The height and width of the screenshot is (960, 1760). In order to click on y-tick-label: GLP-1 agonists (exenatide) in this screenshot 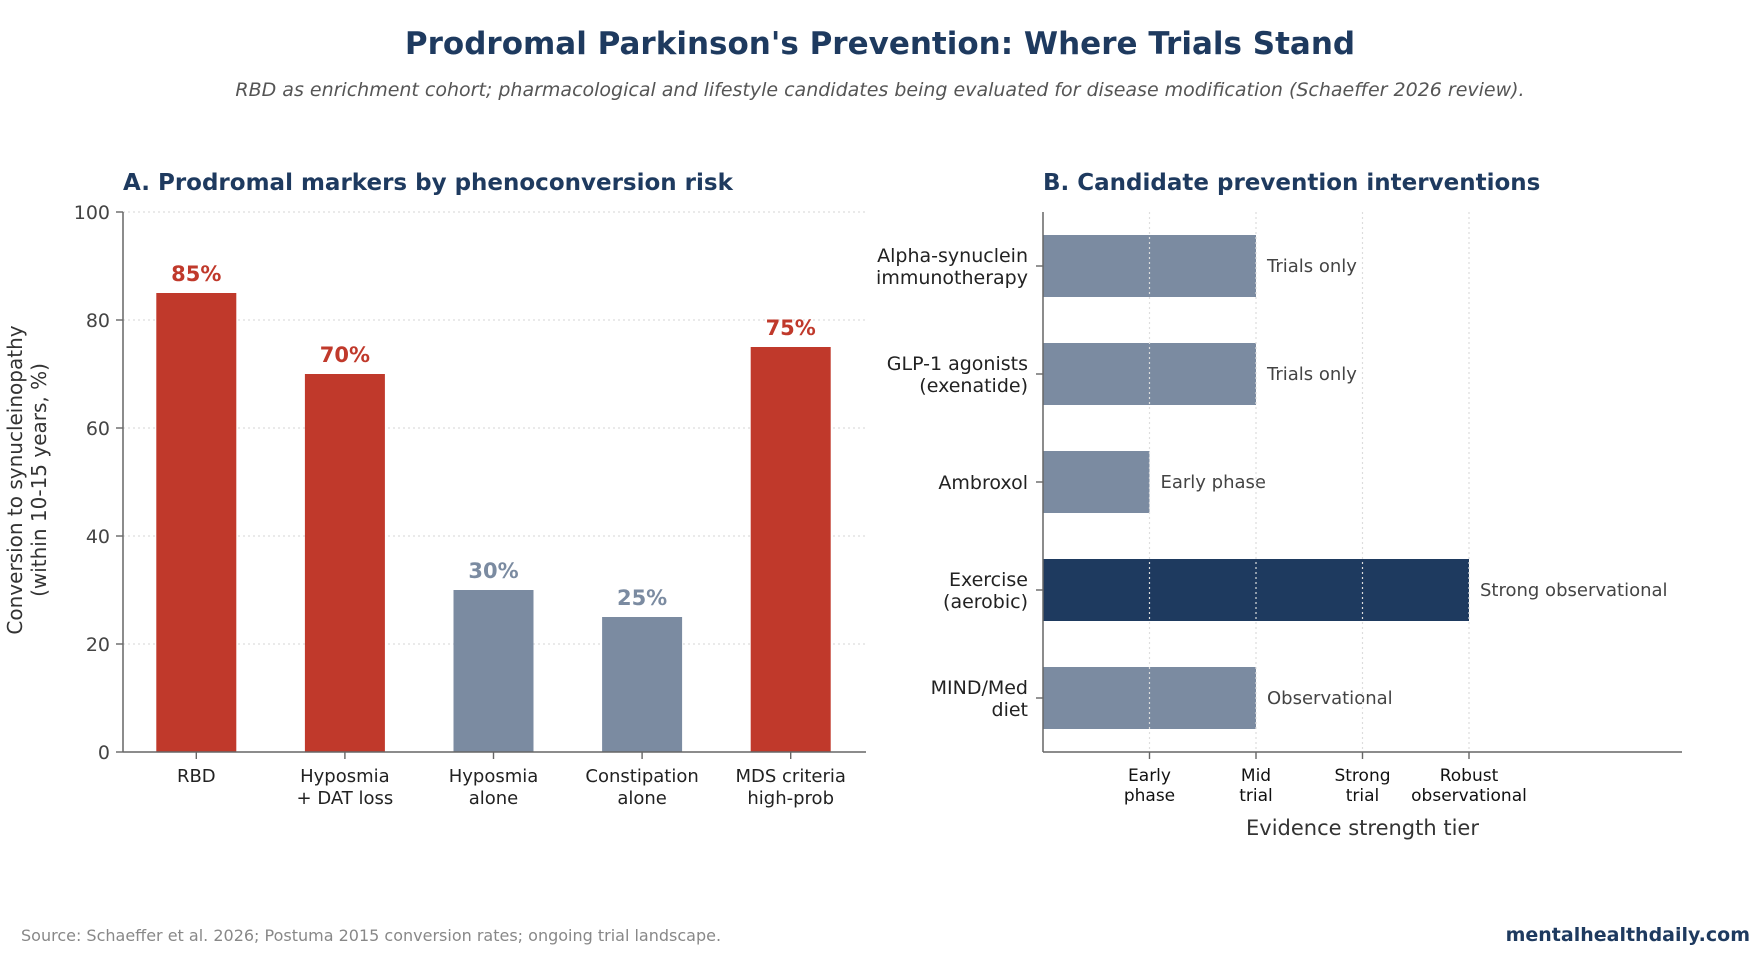, I will do `click(957, 375)`.